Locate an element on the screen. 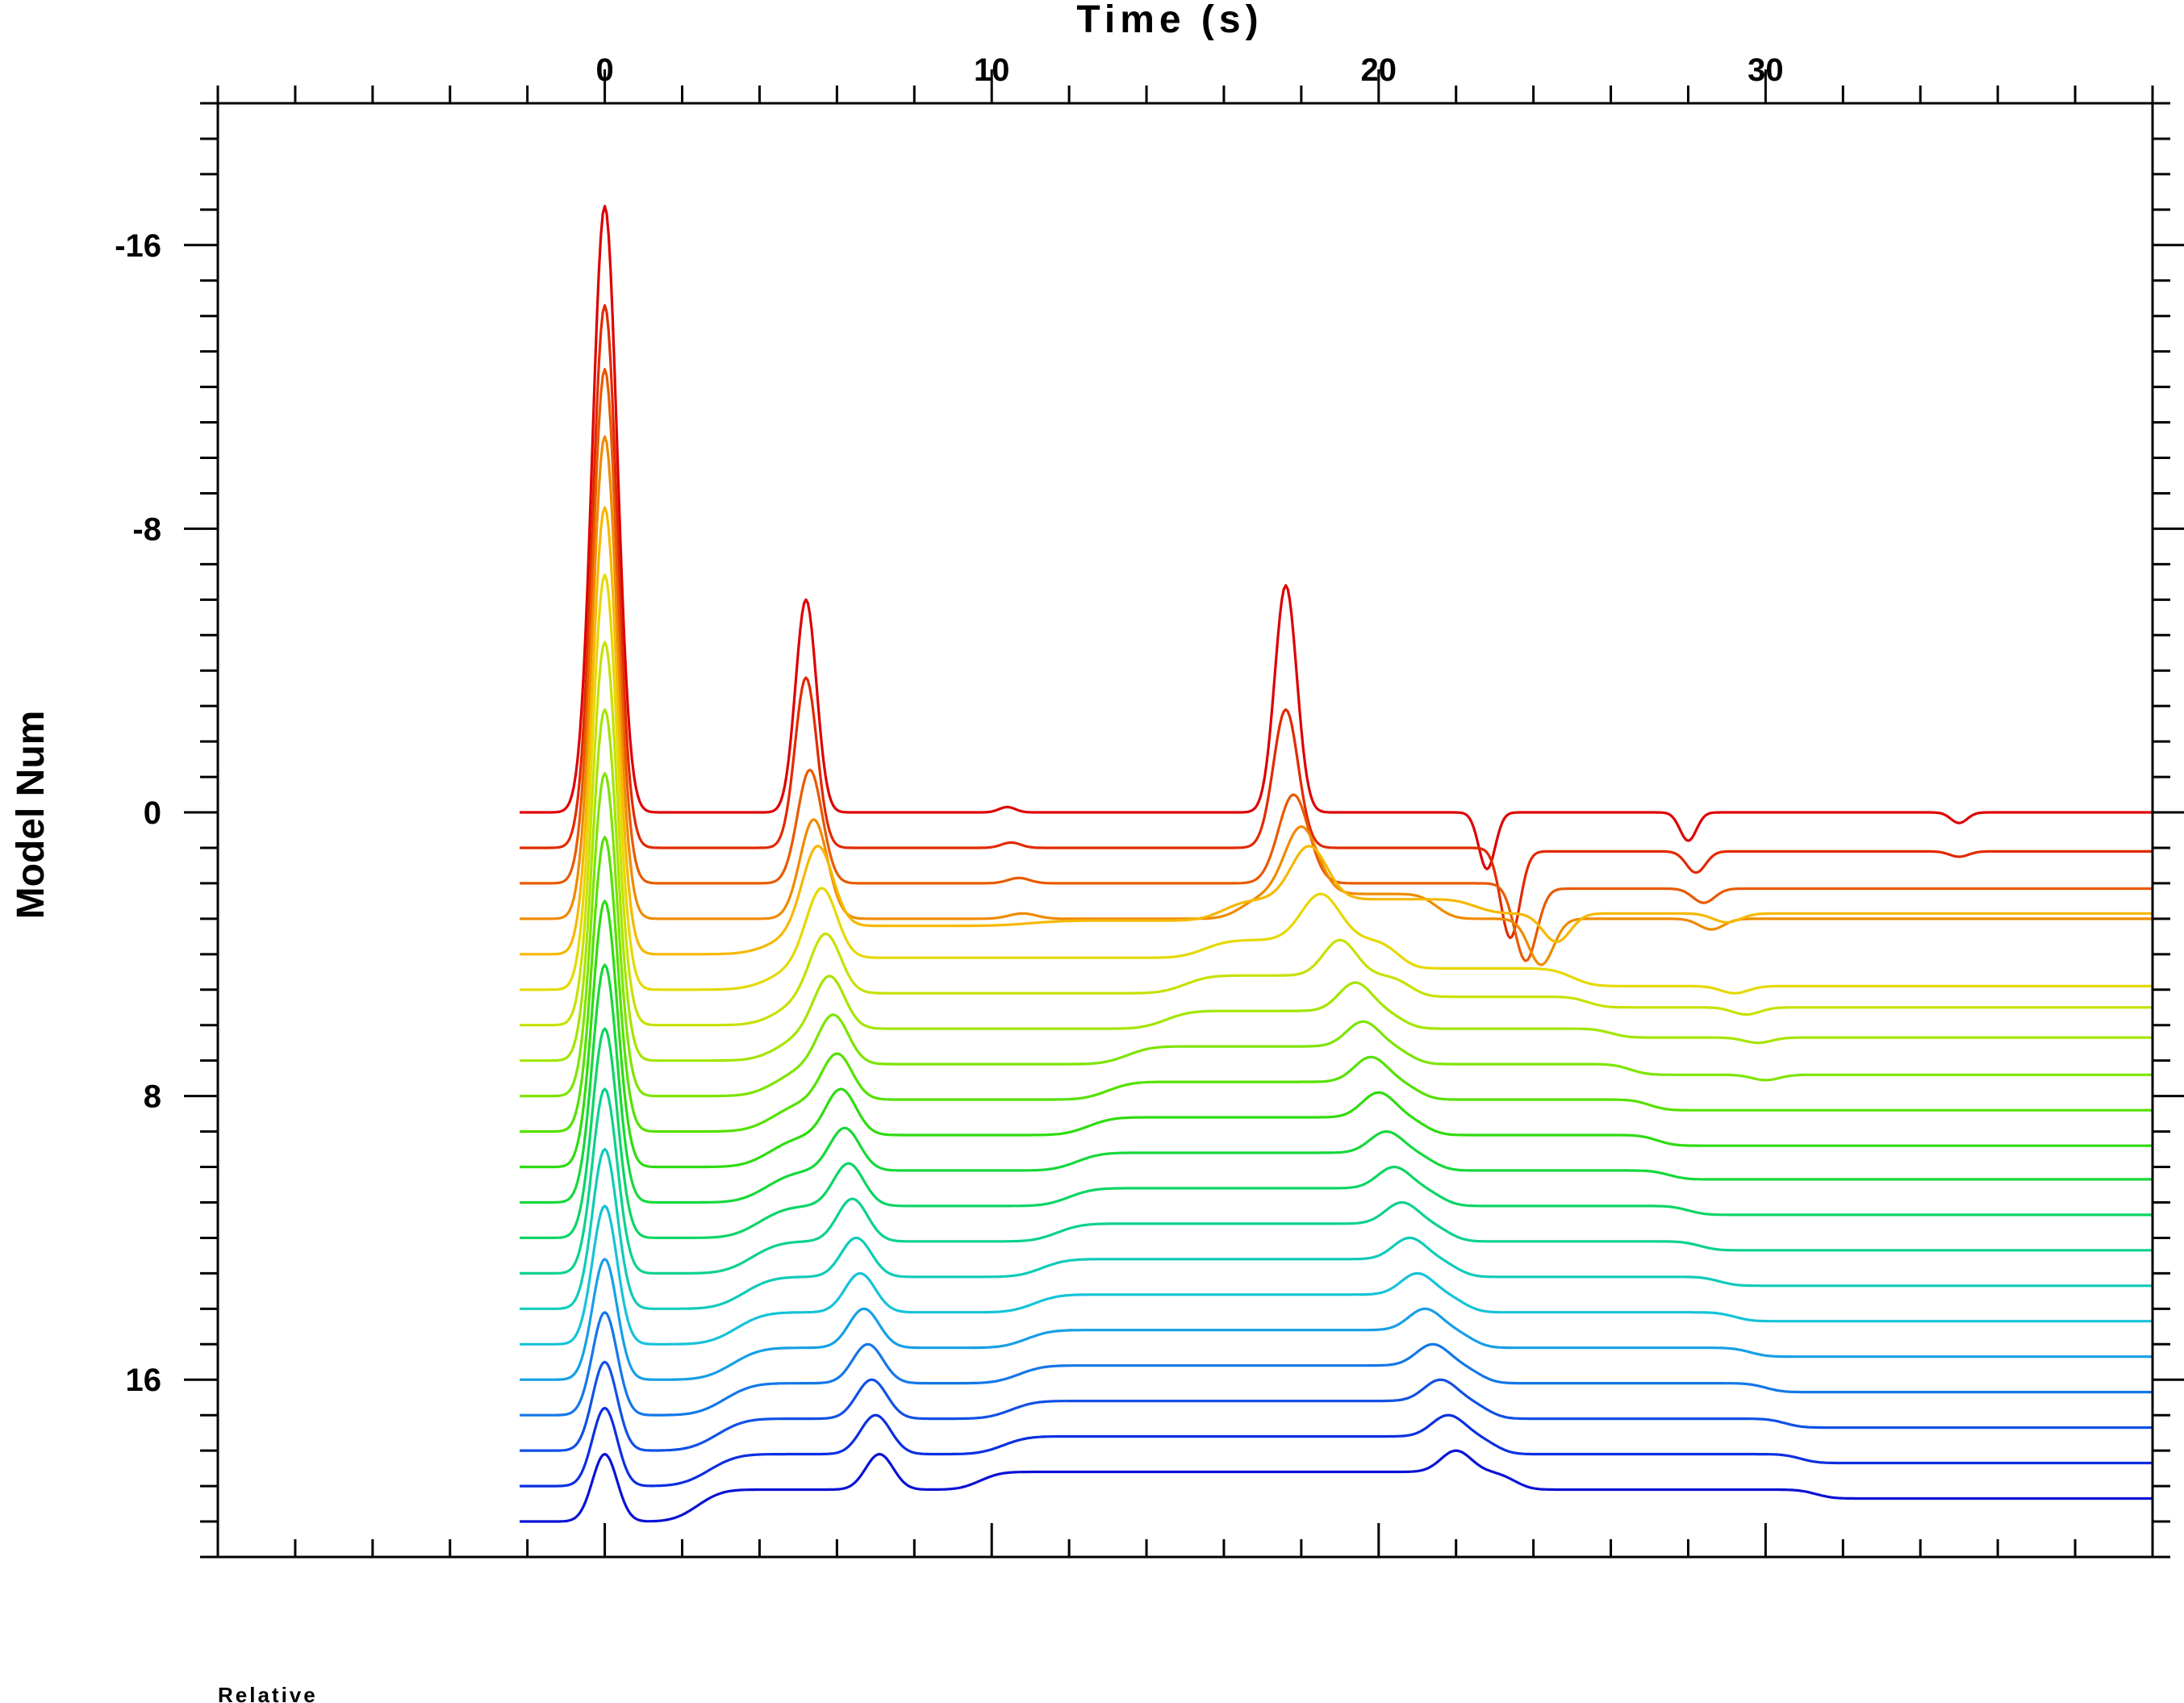 This screenshot has height=1703, width=2184. x-tick-label: 0 is located at coordinates (604, 70).